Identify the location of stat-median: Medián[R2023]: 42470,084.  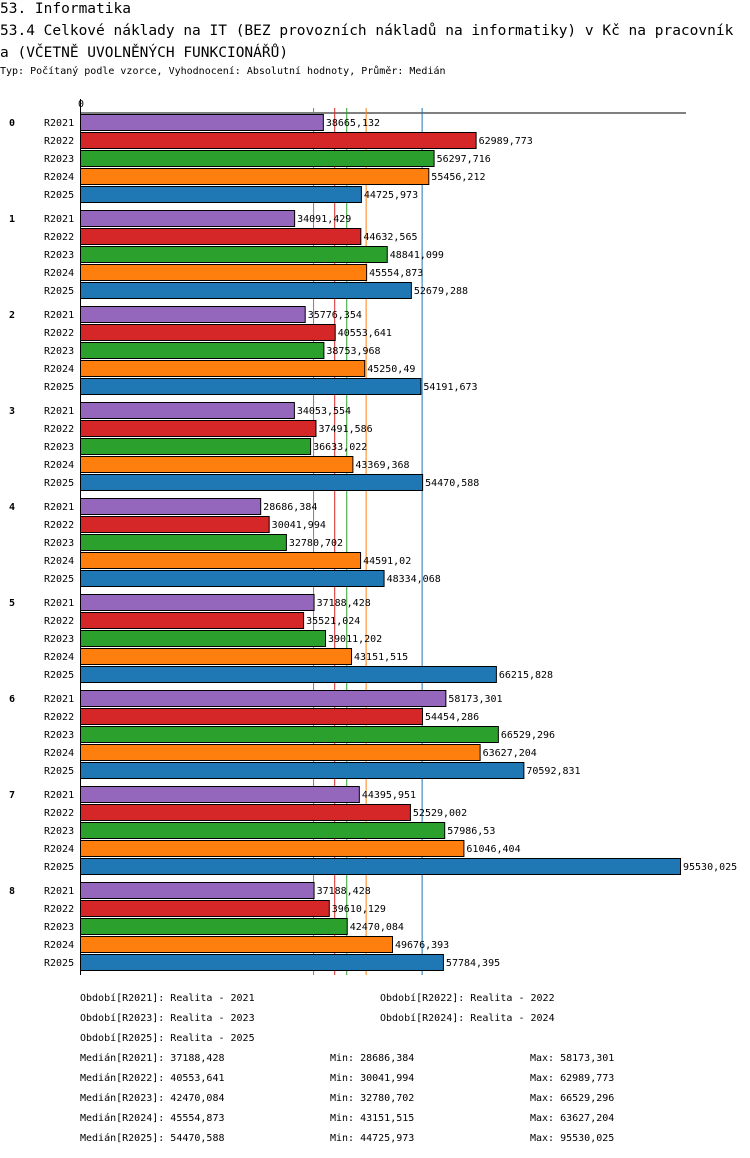
(152, 1098).